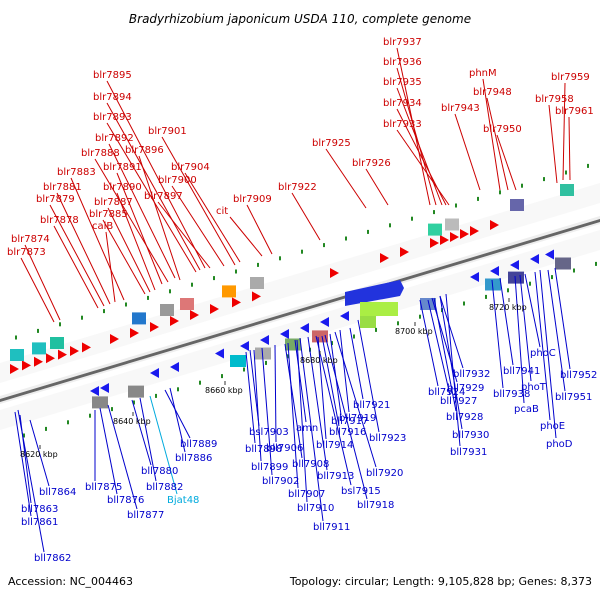 The image size is (600, 600). What do you see at coordinates (113, 202) in the screenshot?
I see `gene-label-blr7887: blr7887` at bounding box center [113, 202].